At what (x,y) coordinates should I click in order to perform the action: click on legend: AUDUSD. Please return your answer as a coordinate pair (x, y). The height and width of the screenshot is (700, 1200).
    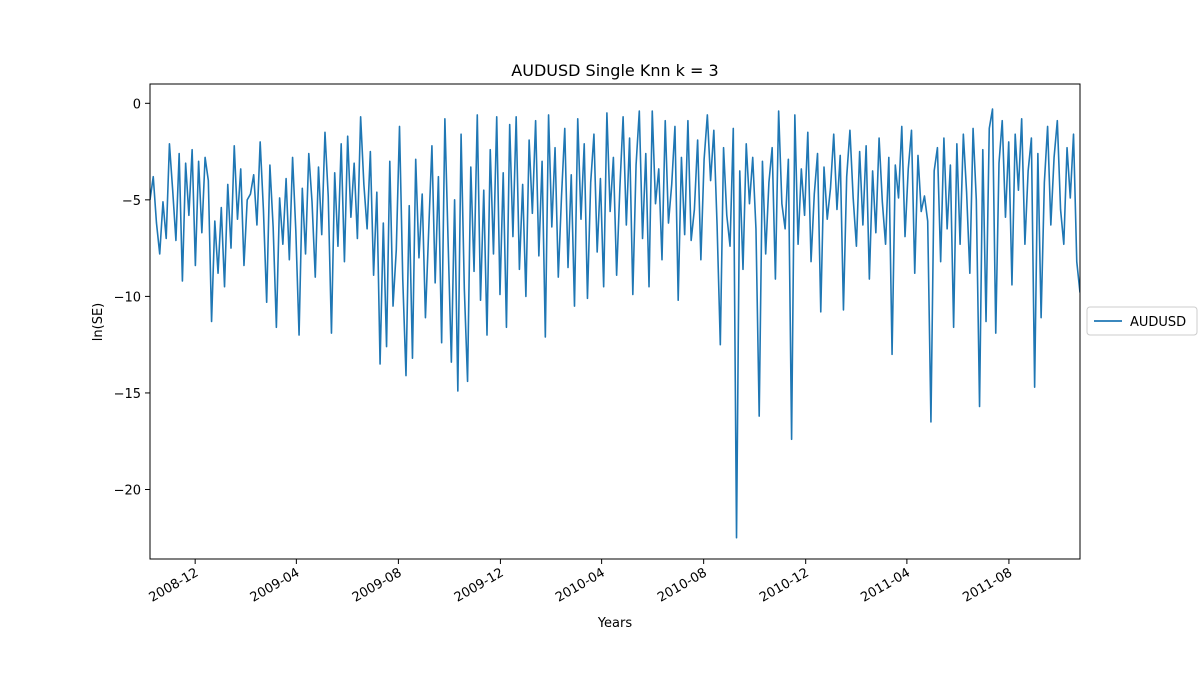
    Looking at the image, I should click on (1142, 321).